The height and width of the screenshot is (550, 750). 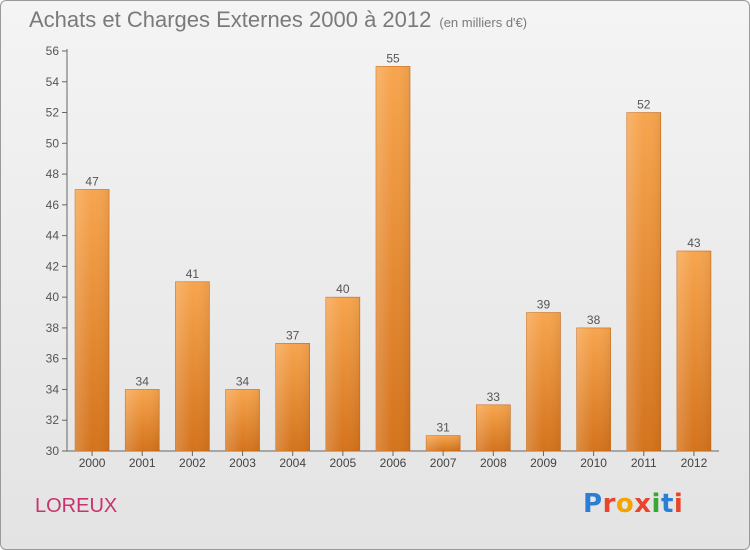 What do you see at coordinates (643, 504) in the screenshot?
I see `logo-letter: x` at bounding box center [643, 504].